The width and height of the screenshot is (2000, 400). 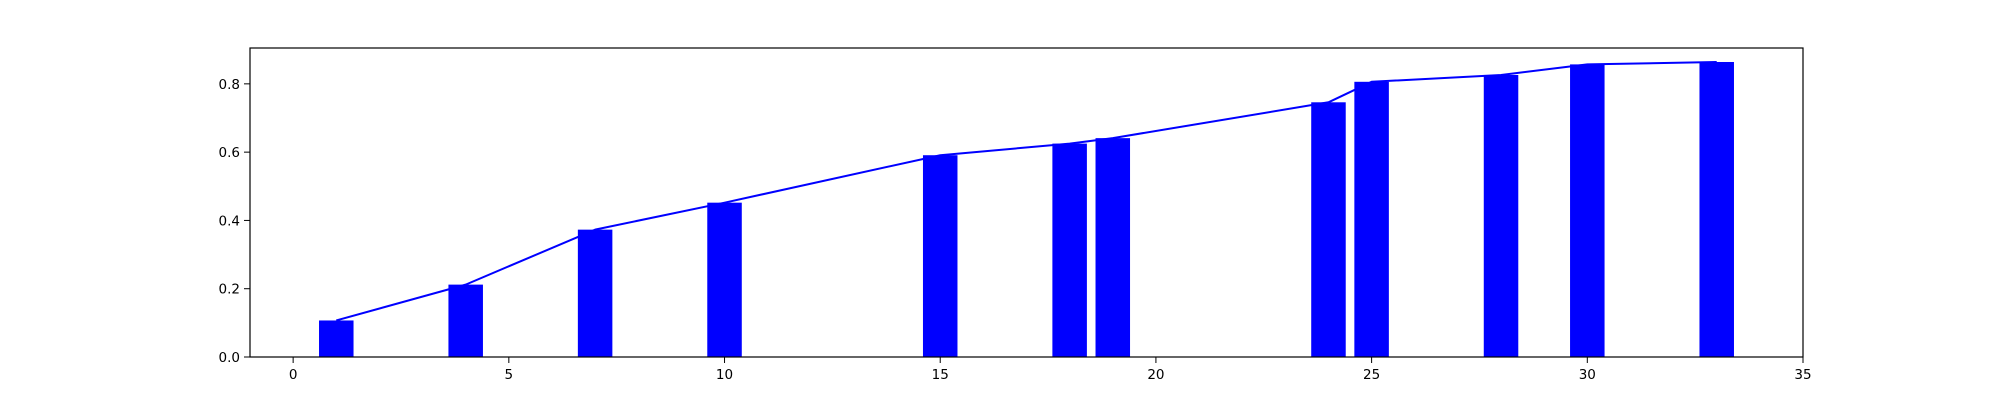 What do you see at coordinates (1802, 375) in the screenshot?
I see `x-tick-label-7: 35` at bounding box center [1802, 375].